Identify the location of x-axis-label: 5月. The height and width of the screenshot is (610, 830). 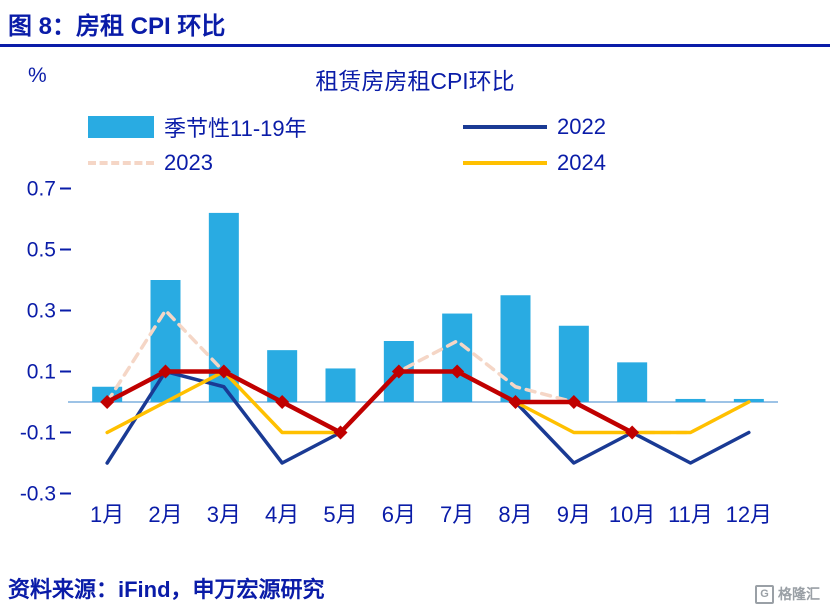
(340, 514).